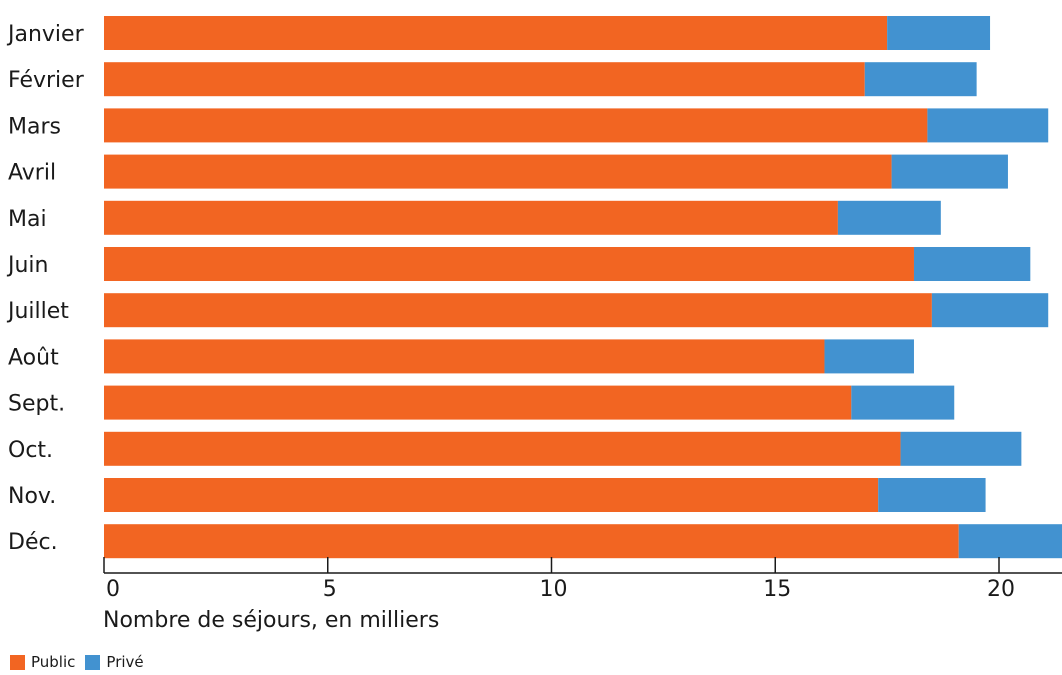 The width and height of the screenshot is (1062, 675). What do you see at coordinates (330, 589) in the screenshot?
I see `x-tick-label: 5` at bounding box center [330, 589].